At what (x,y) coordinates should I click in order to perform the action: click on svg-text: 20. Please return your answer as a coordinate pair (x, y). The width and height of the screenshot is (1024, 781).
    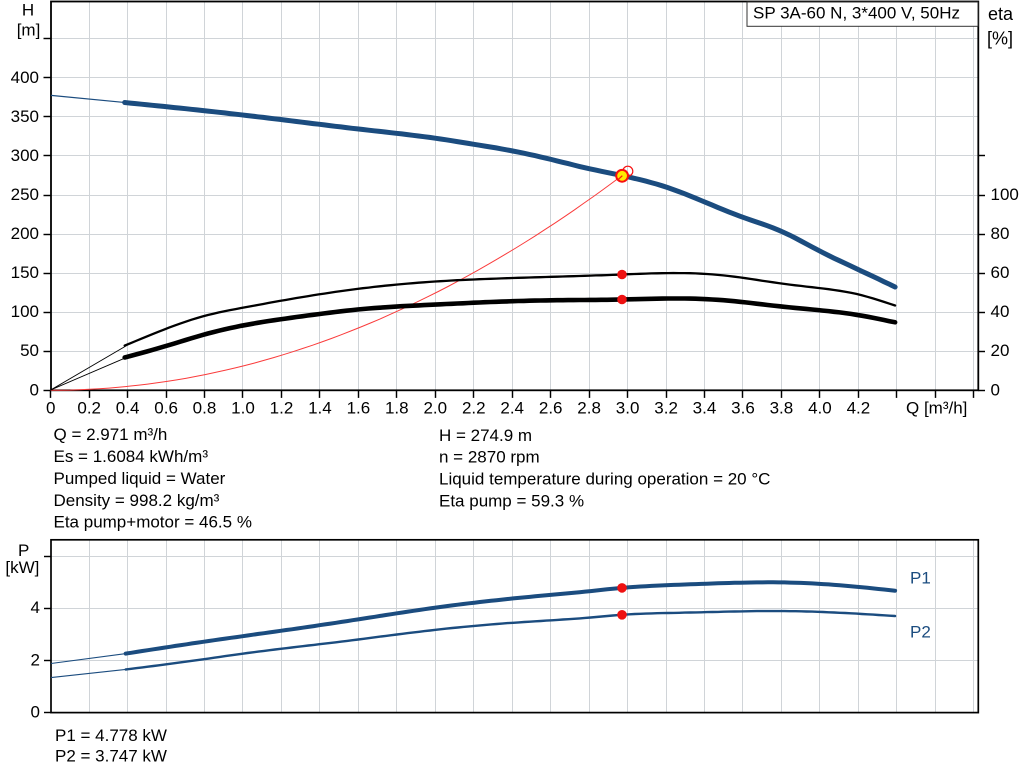
    Looking at the image, I should click on (1000, 350).